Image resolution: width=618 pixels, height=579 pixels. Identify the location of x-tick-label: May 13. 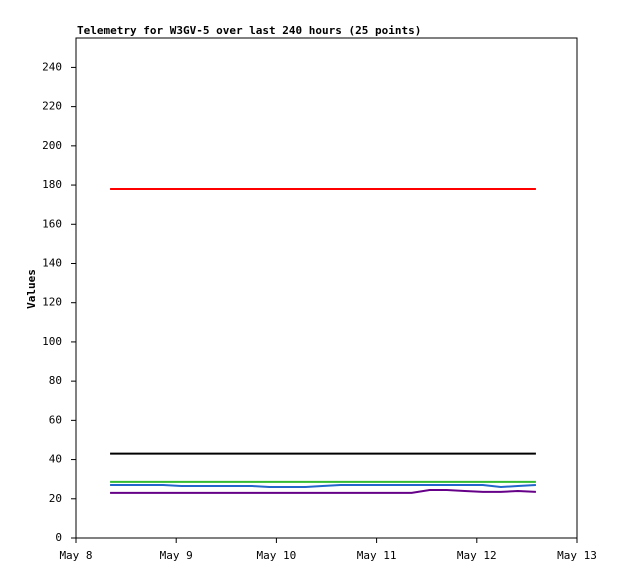
(577, 555).